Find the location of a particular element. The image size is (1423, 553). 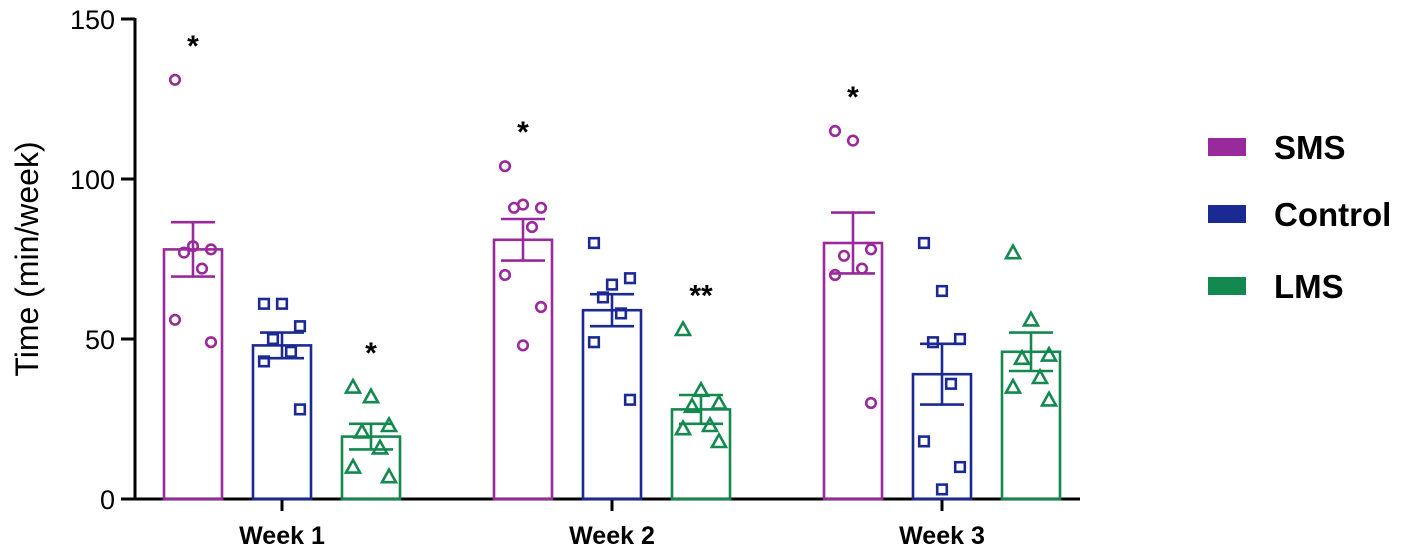

y-axis-label: Time (min/week) is located at coordinates (27, 258).